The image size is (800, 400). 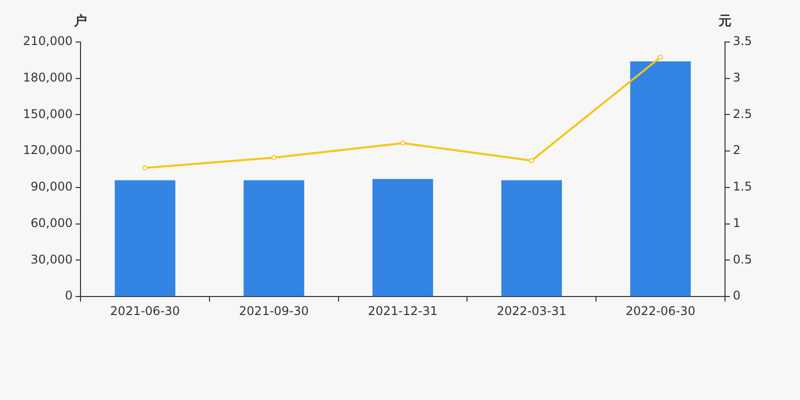 What do you see at coordinates (48, 41) in the screenshot?
I see `y-tick-label: 210,000` at bounding box center [48, 41].